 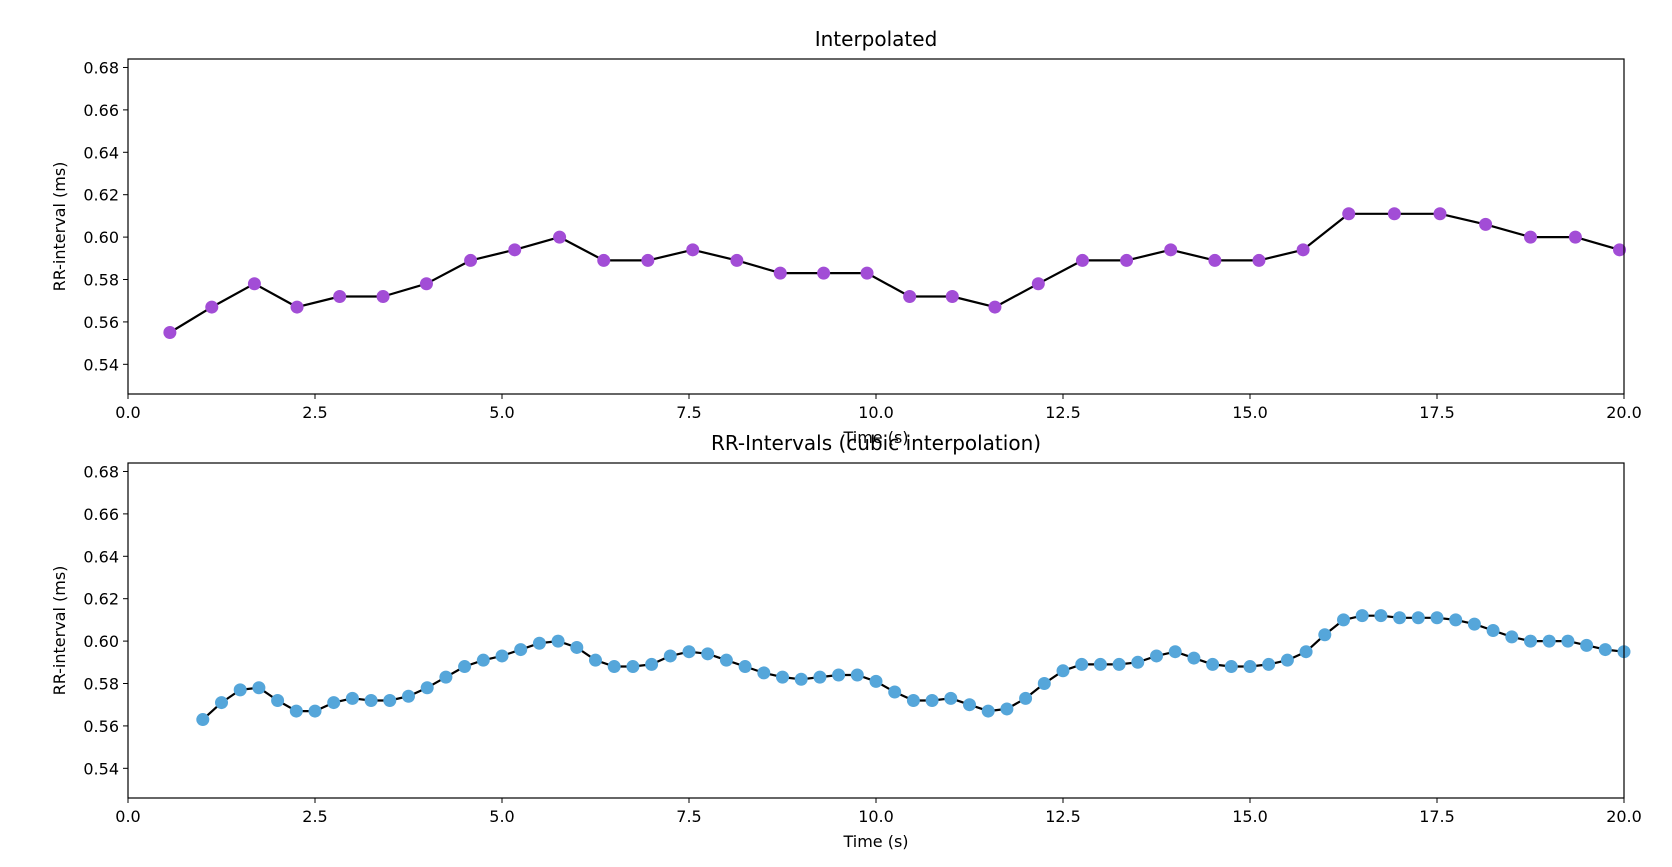 What do you see at coordinates (1624, 816) in the screenshot?
I see `x-tick-label: 20.0` at bounding box center [1624, 816].